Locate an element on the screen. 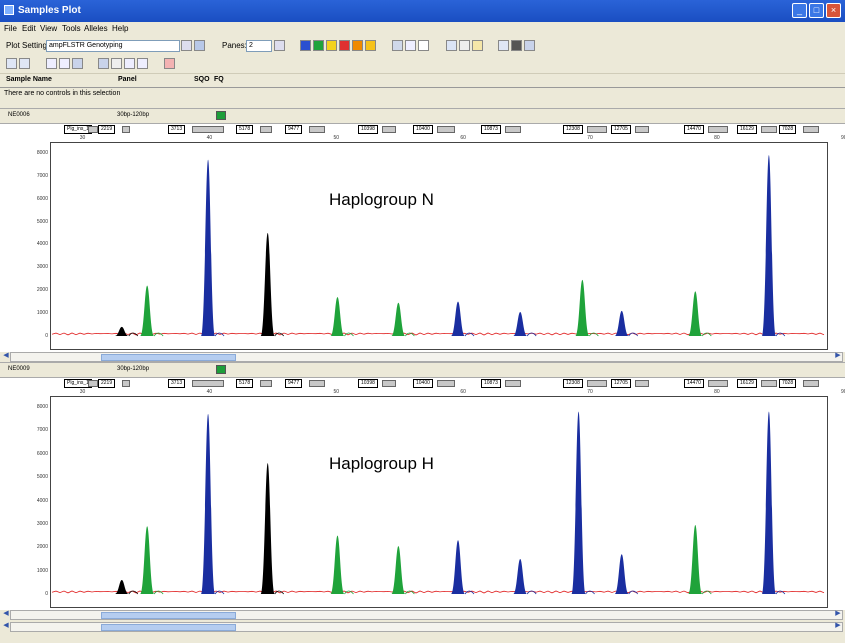 The width and height of the screenshot is (845, 643). peak-view-icon is located at coordinates (423, 45).